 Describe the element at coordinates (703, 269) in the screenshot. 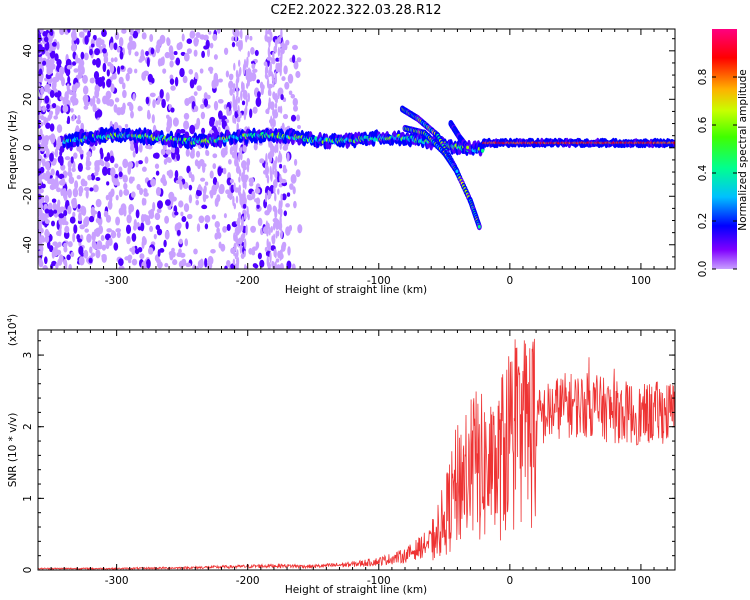

I see `colorbar-tick-label: 0.0` at that location.